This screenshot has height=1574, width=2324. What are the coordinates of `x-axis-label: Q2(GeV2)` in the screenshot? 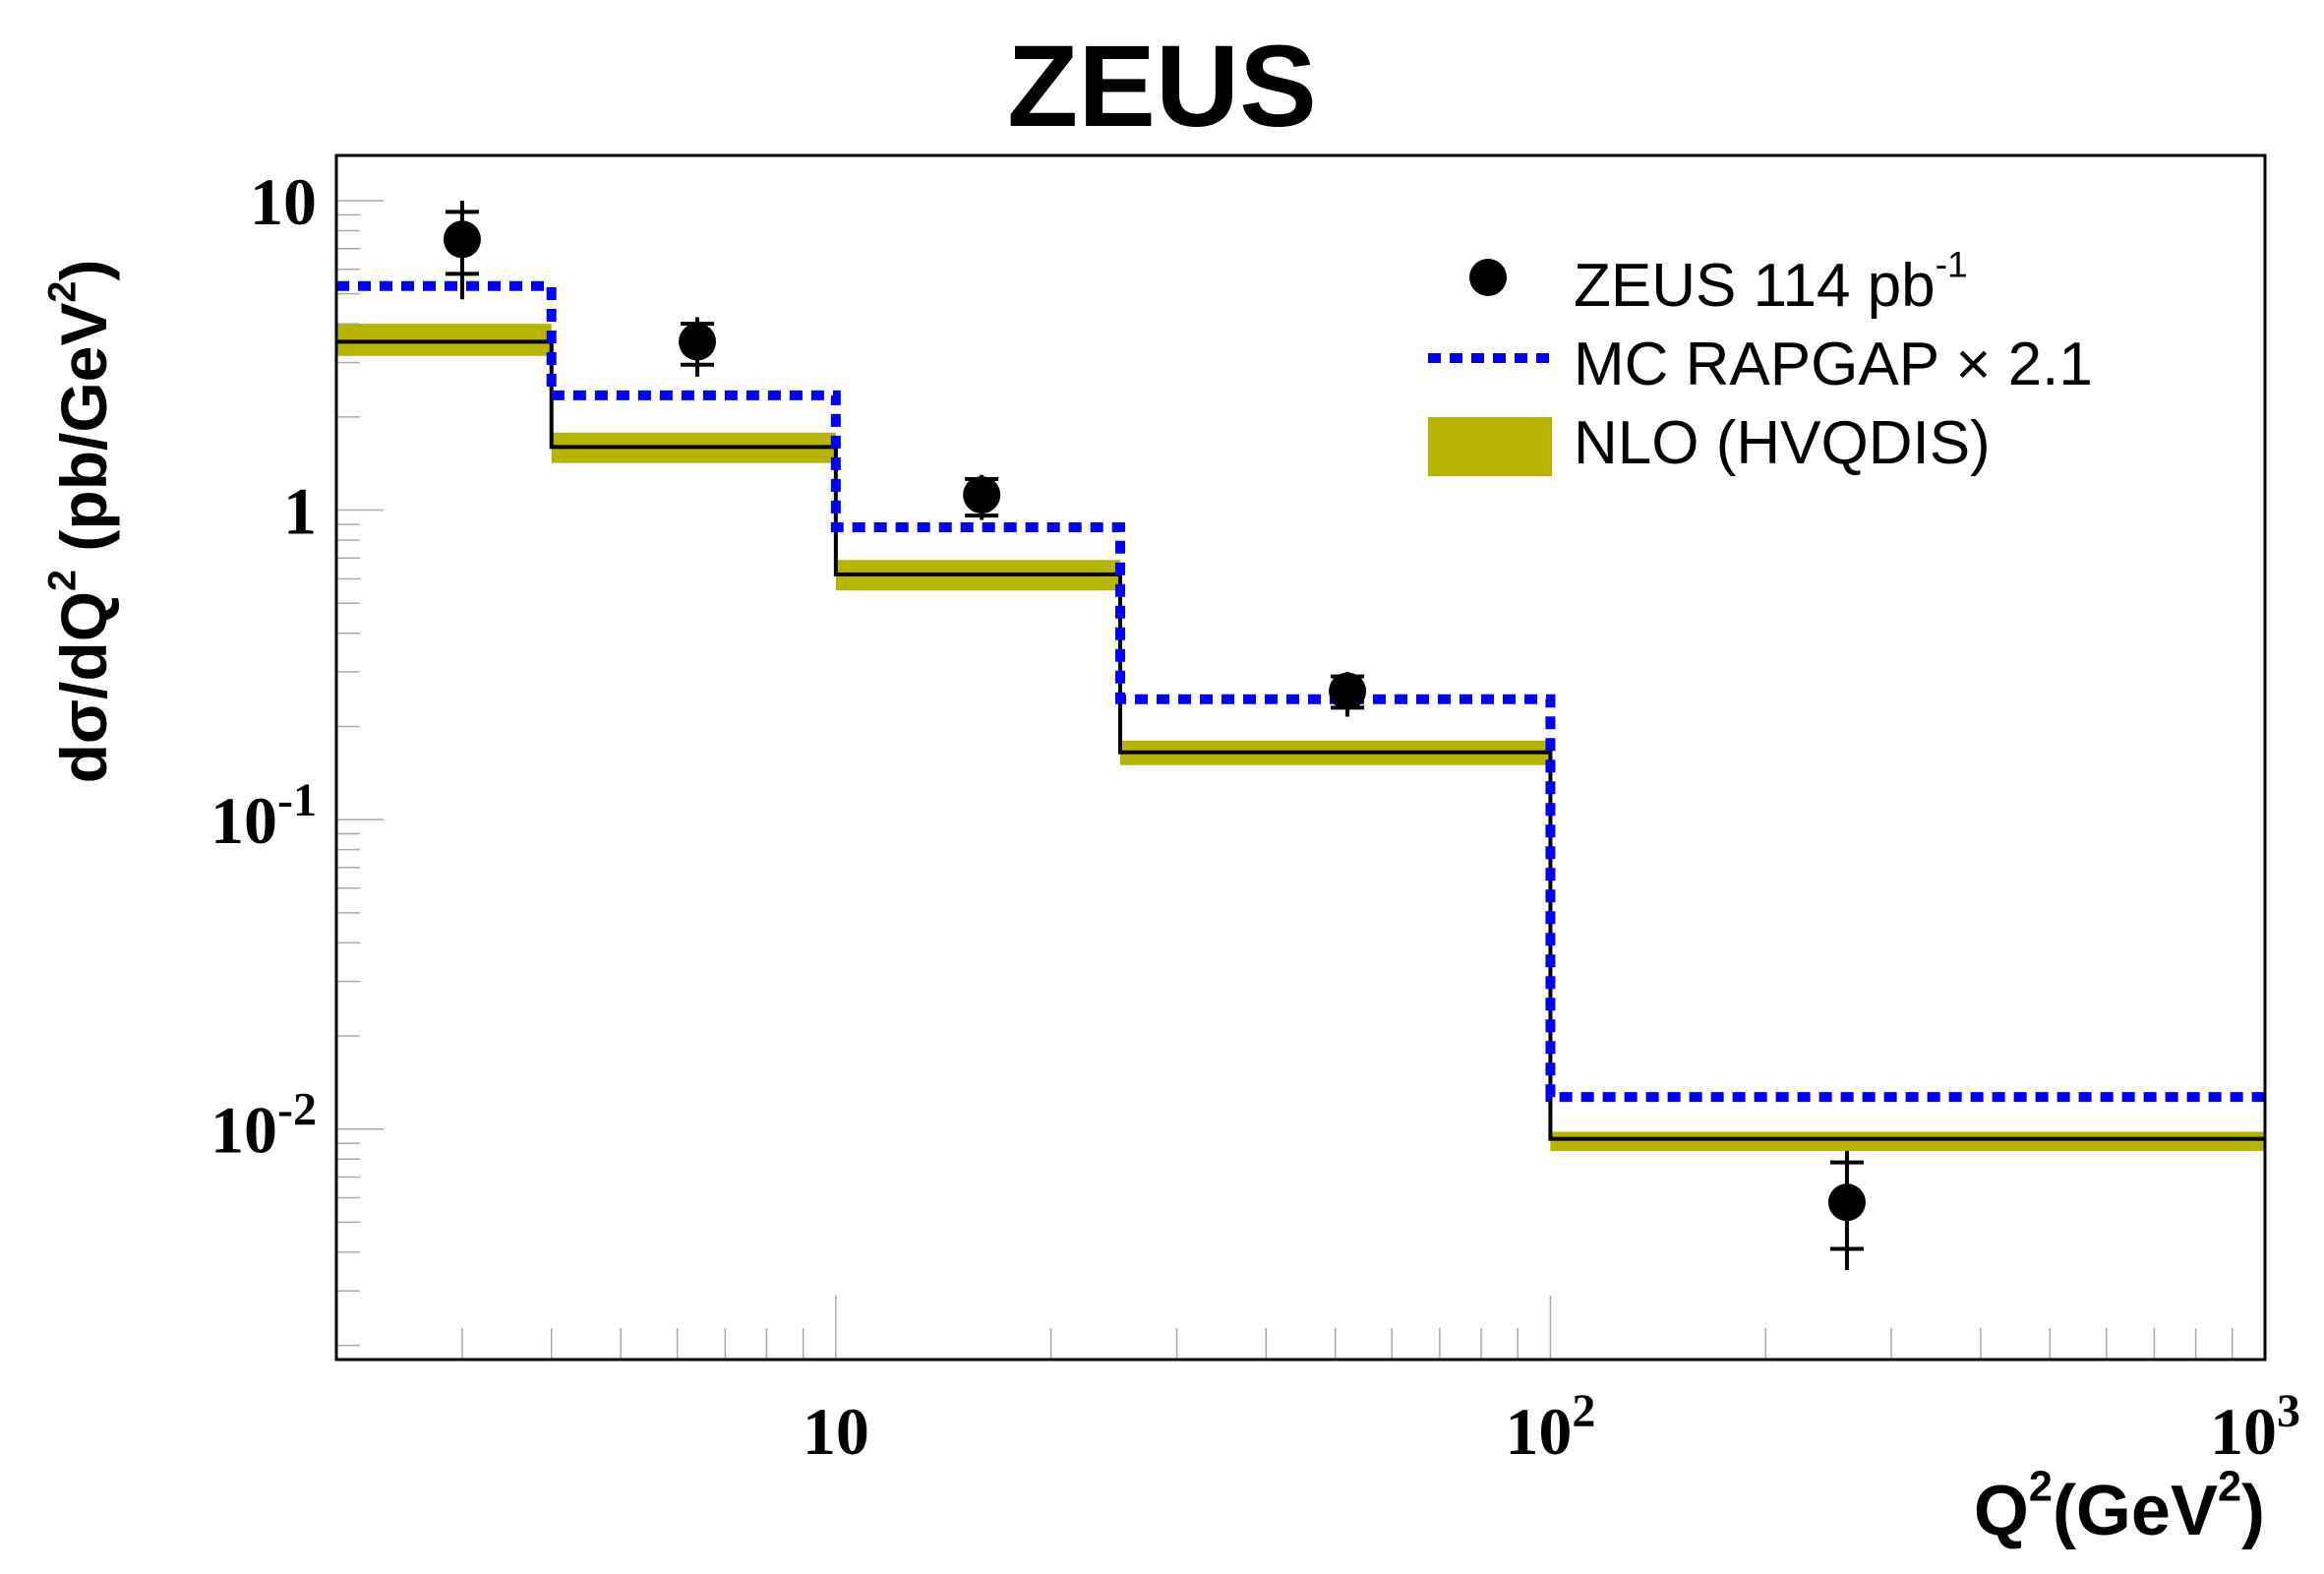 It's located at (2119, 1506).